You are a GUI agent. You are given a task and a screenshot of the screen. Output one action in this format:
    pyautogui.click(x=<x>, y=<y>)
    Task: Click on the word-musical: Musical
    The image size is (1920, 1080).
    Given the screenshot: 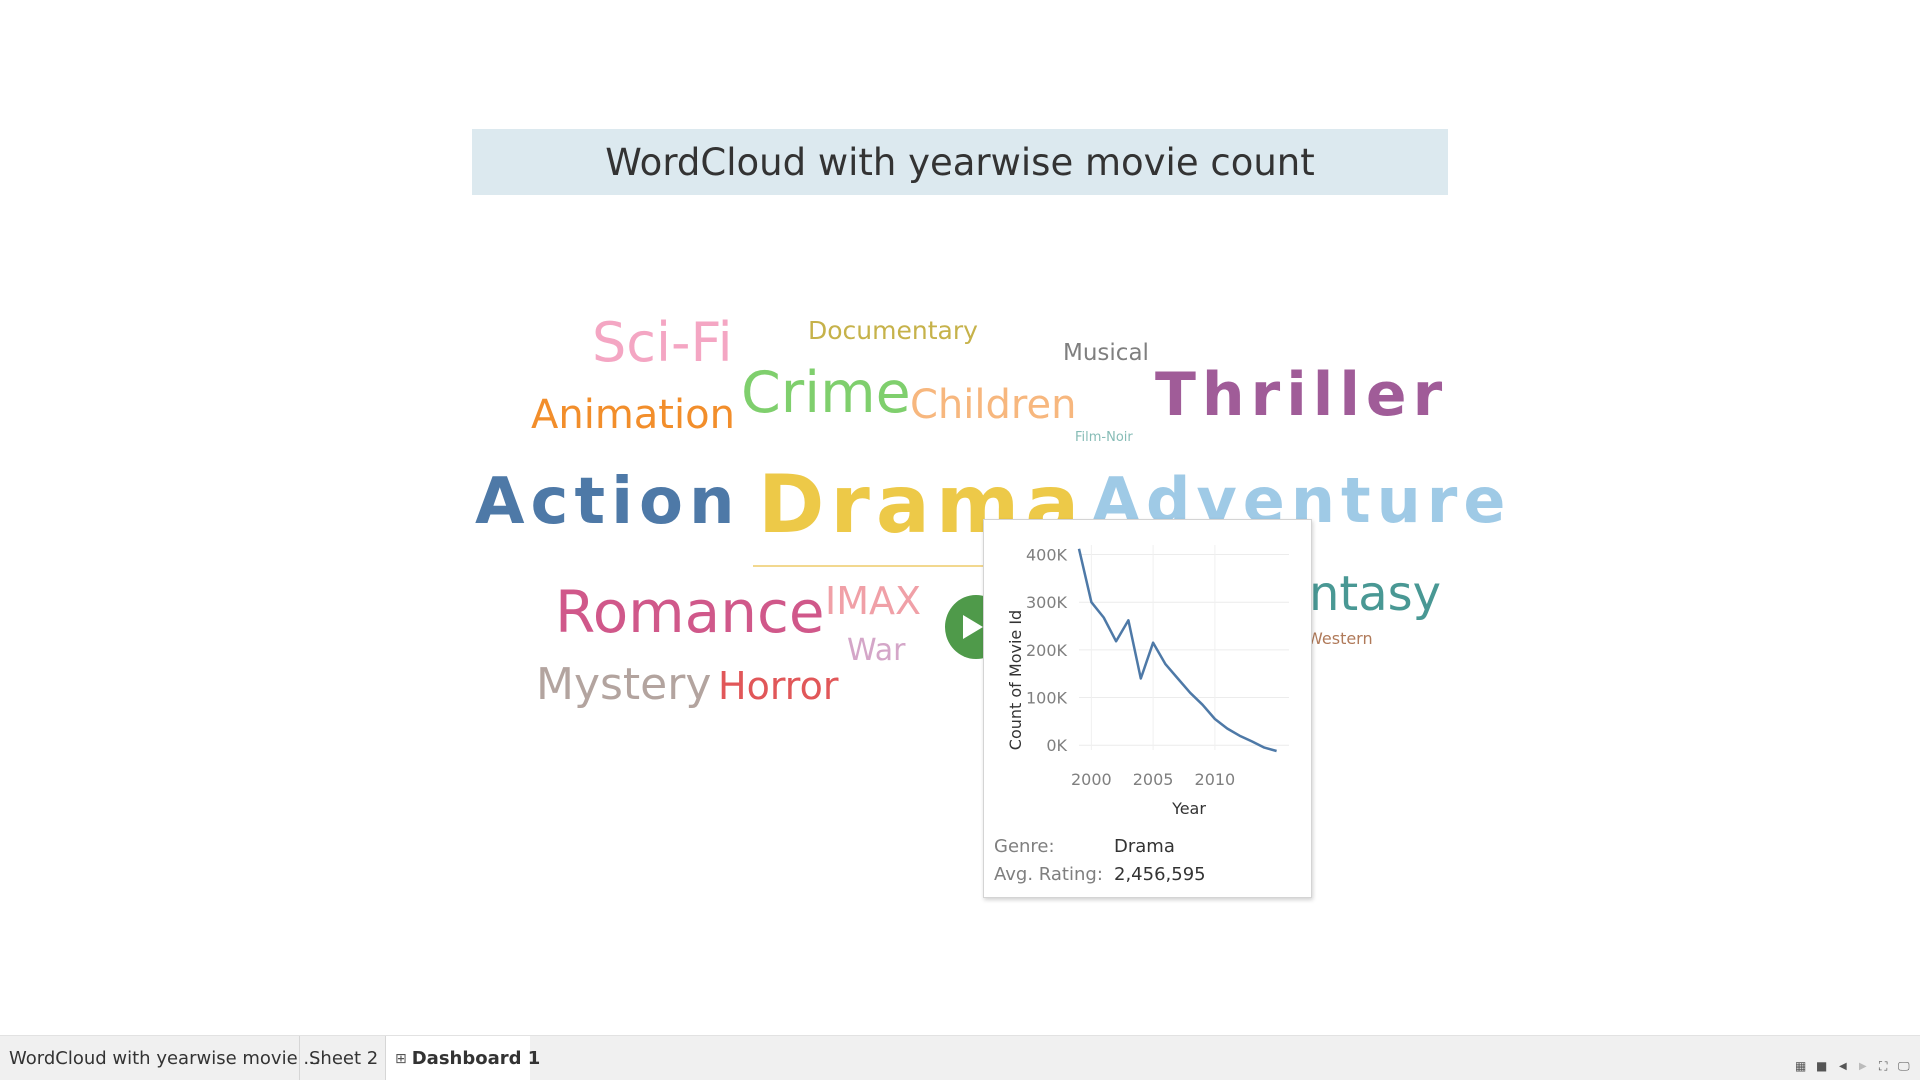 What is the action you would take?
    pyautogui.click(x=1106, y=353)
    